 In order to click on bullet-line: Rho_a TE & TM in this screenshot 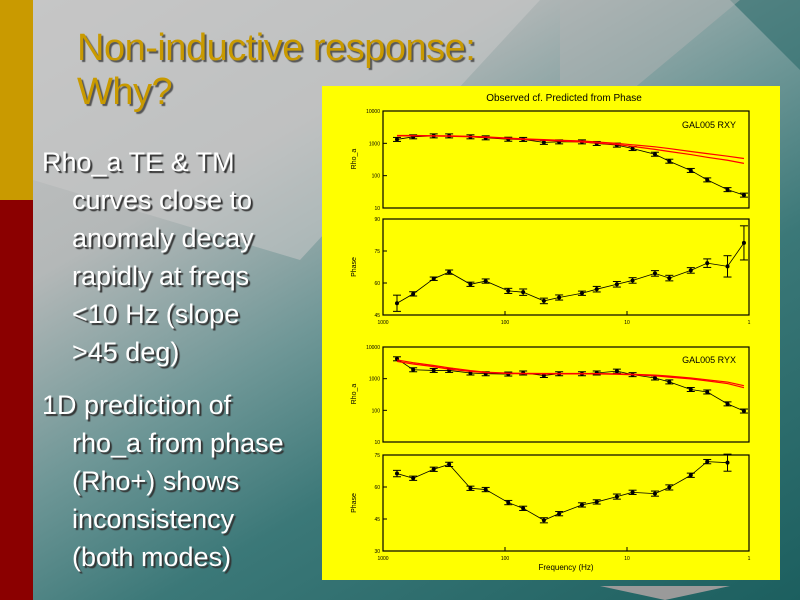, I will do `click(138, 162)`.